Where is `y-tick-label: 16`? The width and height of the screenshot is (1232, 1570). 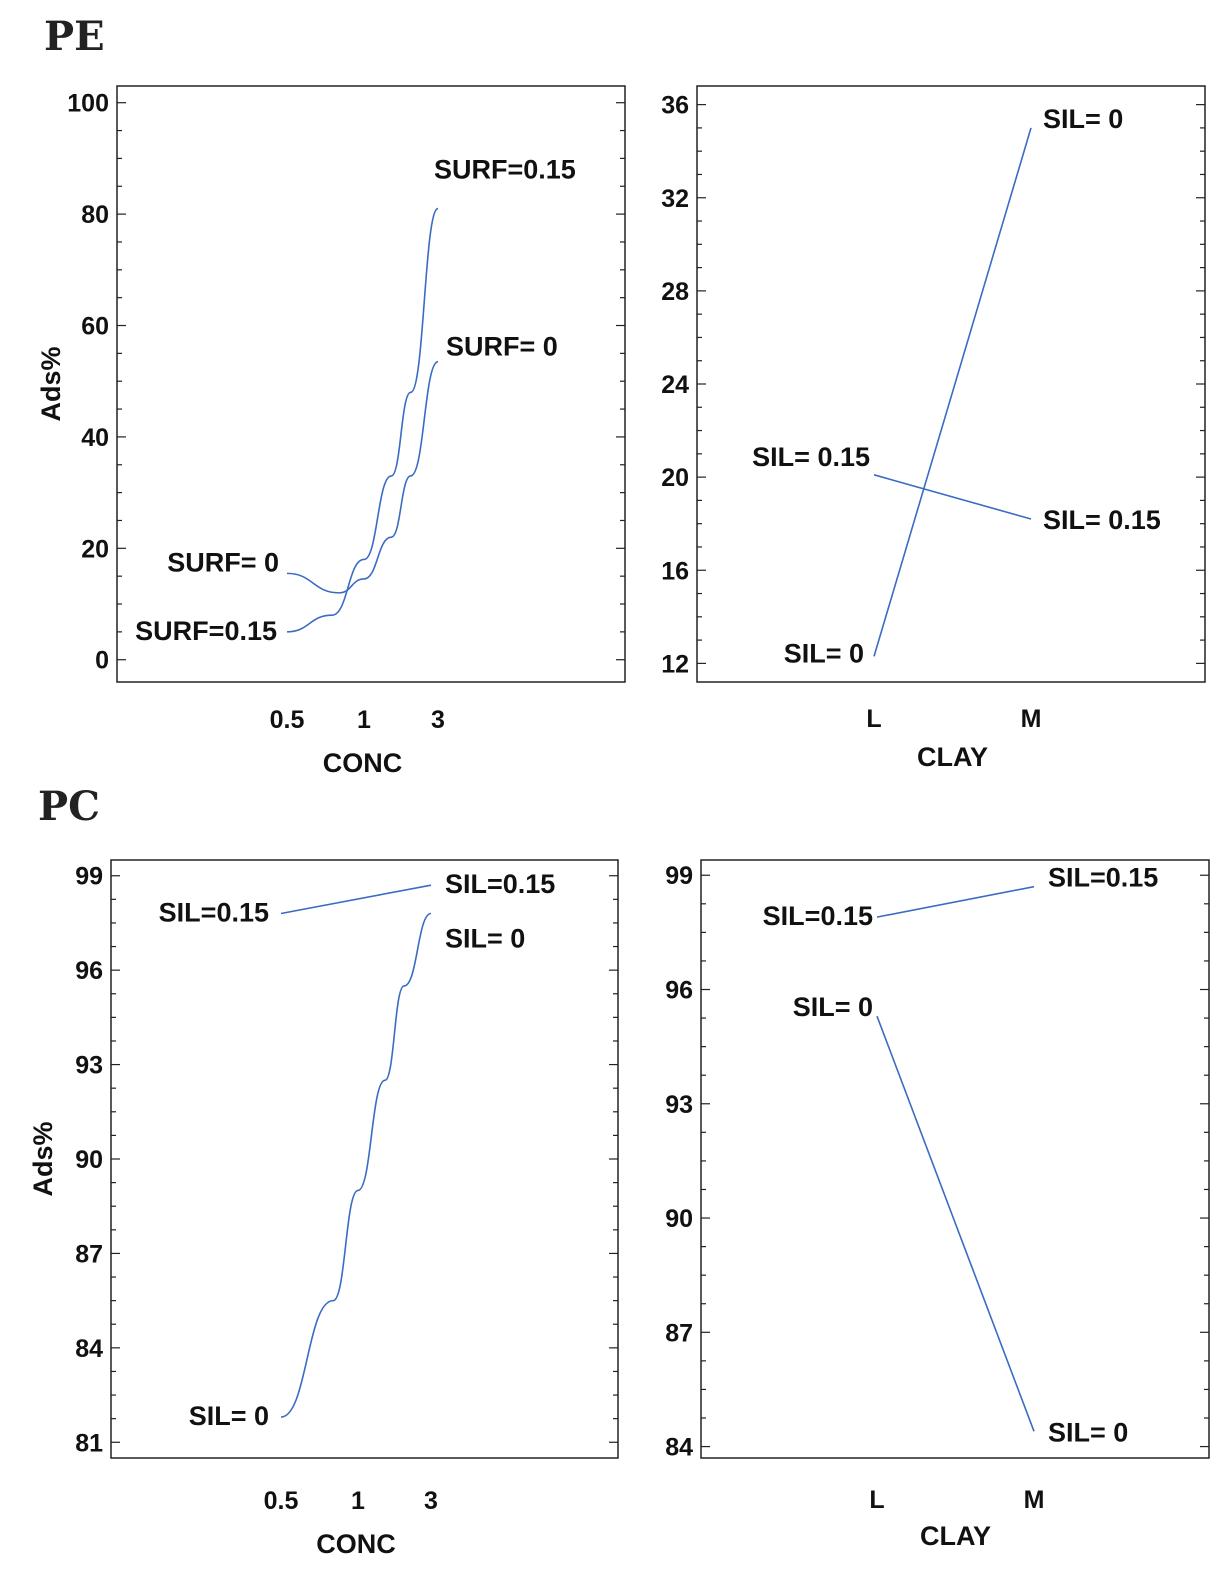
y-tick-label: 16 is located at coordinates (675, 571).